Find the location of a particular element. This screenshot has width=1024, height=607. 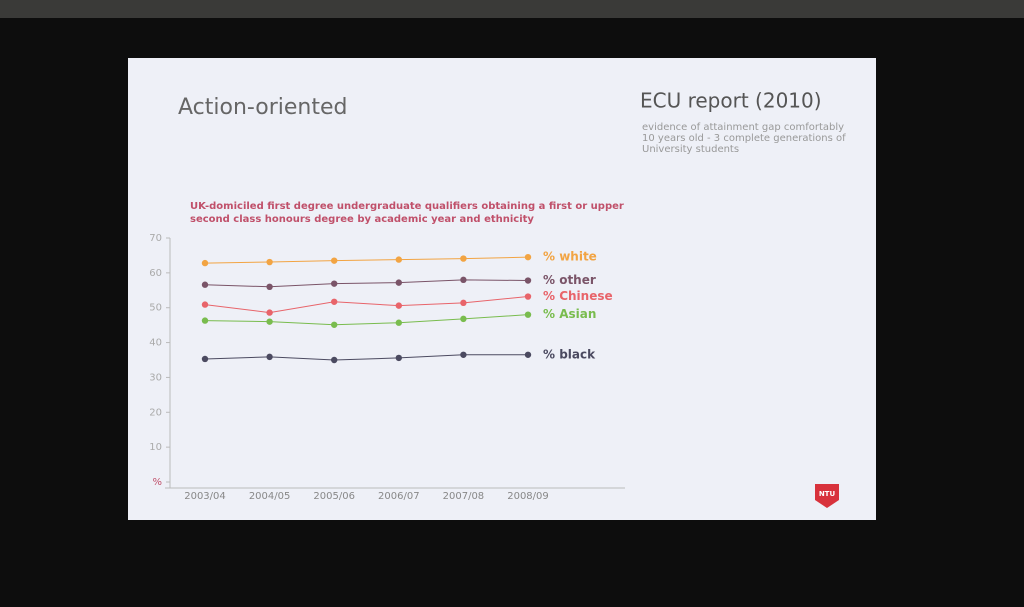

report-title: ECU report (2010) is located at coordinates (731, 101).